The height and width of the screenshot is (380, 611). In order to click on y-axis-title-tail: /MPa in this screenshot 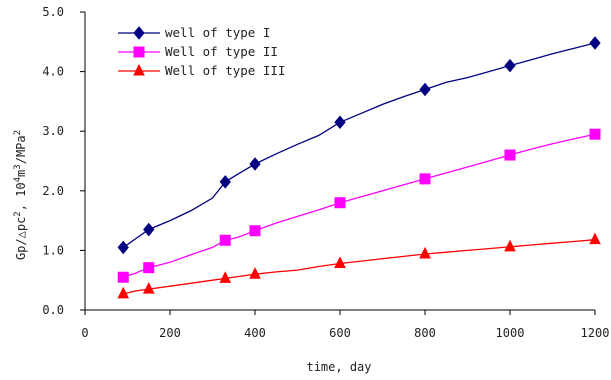, I will do `click(21, 149)`.